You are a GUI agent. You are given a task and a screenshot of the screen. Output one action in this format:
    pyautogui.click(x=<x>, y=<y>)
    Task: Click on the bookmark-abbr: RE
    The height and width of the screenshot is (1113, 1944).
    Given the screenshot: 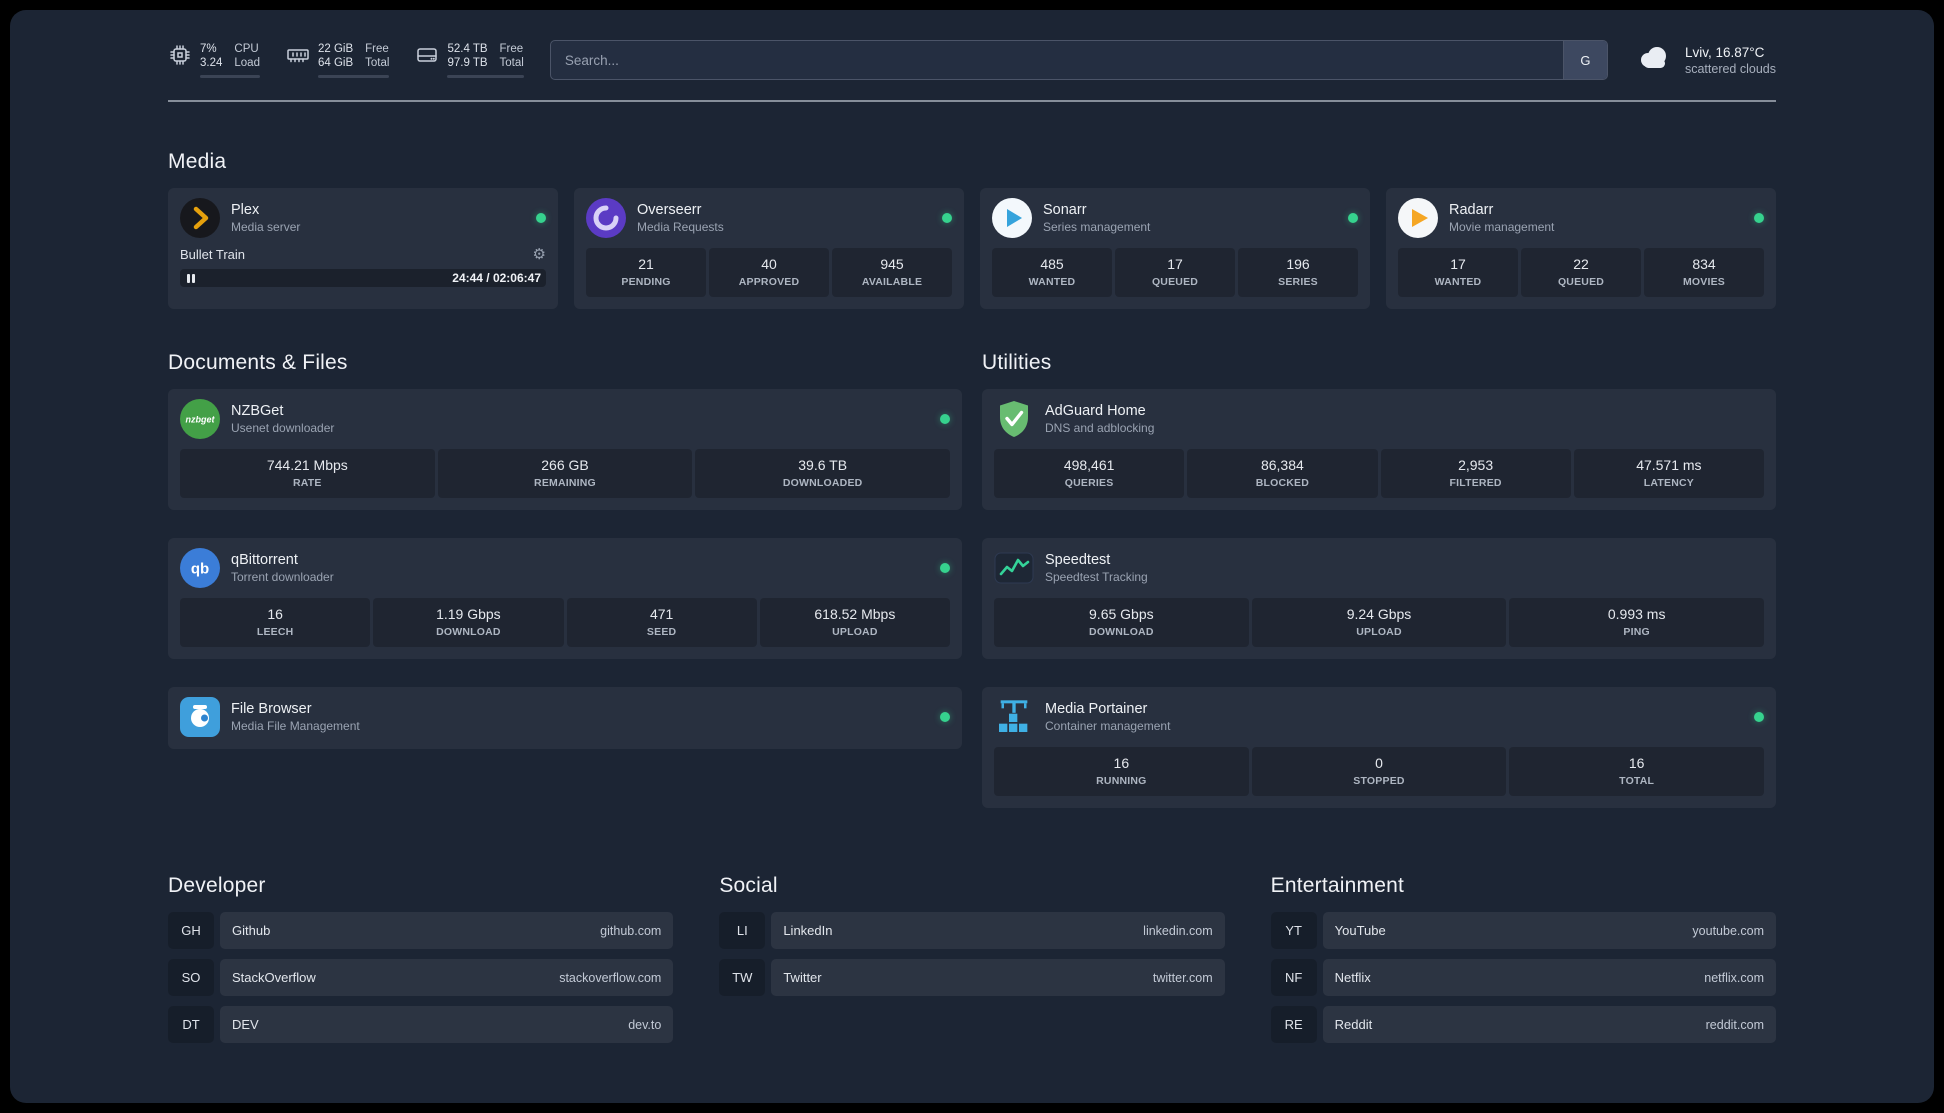 What is the action you would take?
    pyautogui.click(x=1293, y=1024)
    